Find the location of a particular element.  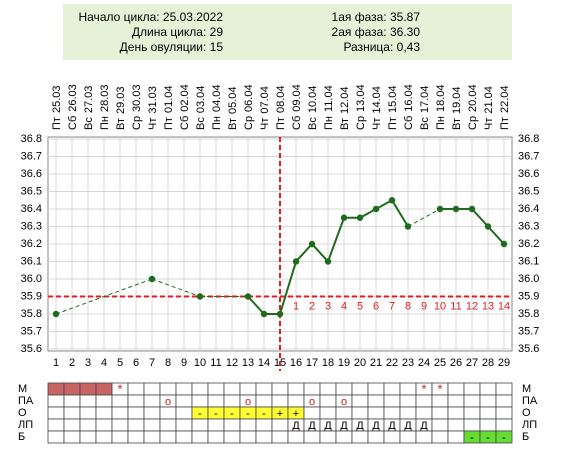

date: 02.04 is located at coordinates (185, 98).